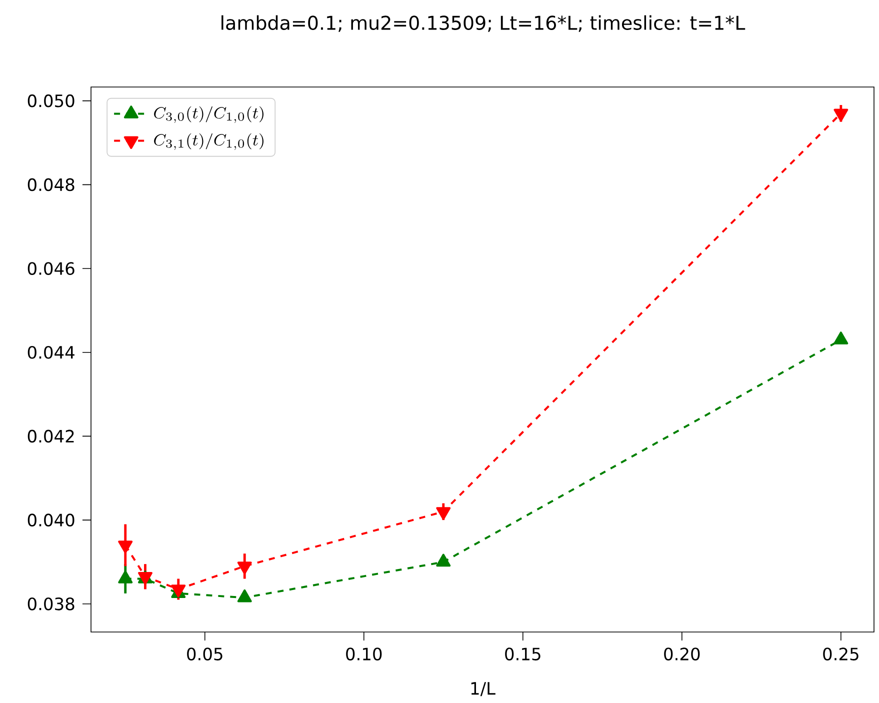  I want to click on x-tick-label: 0.20, so click(682, 654).